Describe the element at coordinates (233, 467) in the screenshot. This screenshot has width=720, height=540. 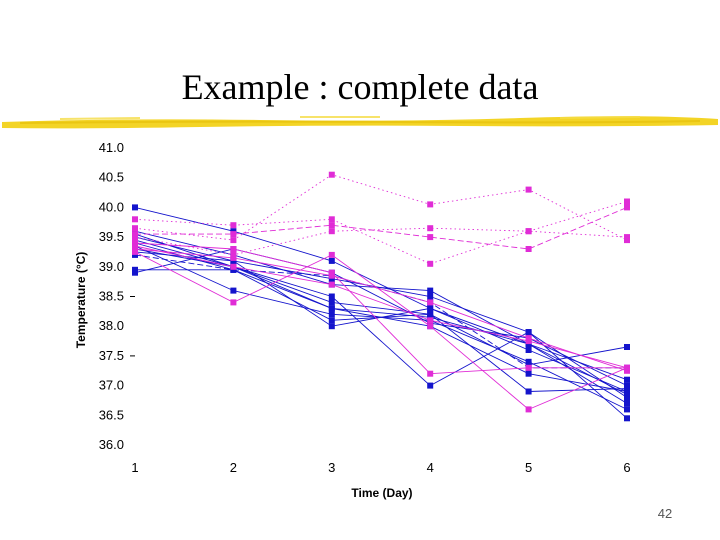
I see `x-tick-label: 2` at that location.